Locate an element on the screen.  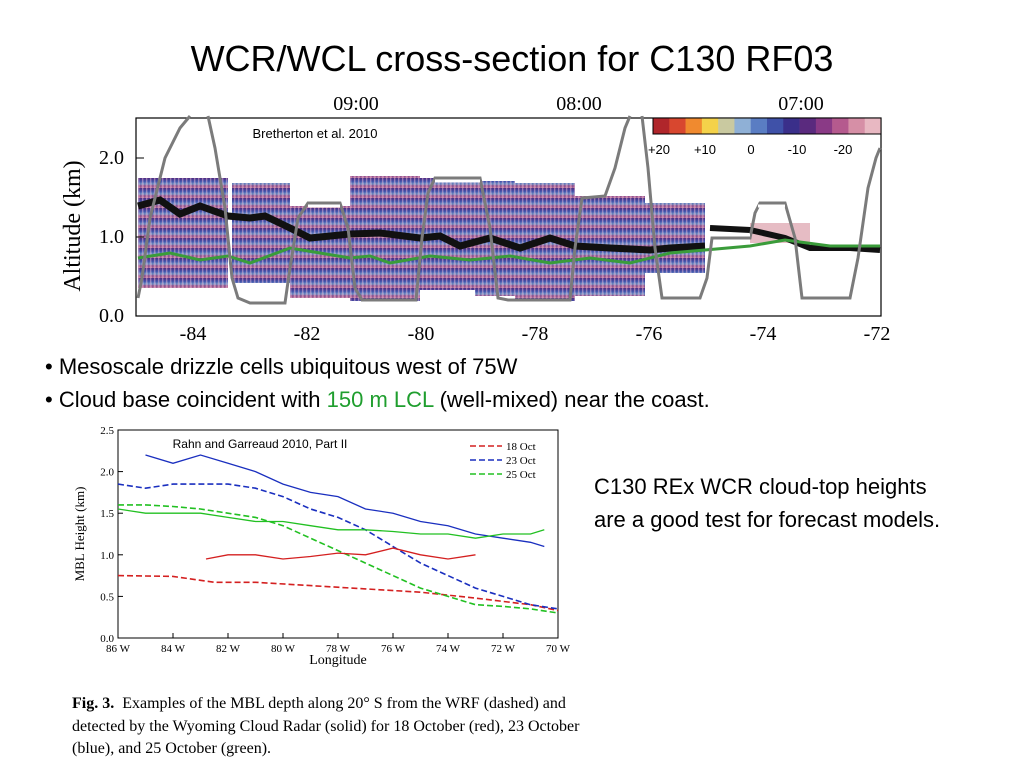
x-tick-label: 80 W is located at coordinates (283, 649).